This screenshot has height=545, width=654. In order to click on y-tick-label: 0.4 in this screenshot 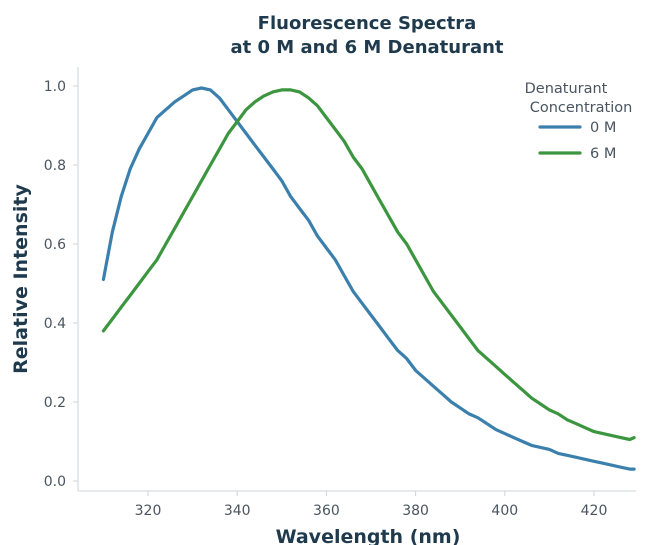, I will do `click(55, 324)`.